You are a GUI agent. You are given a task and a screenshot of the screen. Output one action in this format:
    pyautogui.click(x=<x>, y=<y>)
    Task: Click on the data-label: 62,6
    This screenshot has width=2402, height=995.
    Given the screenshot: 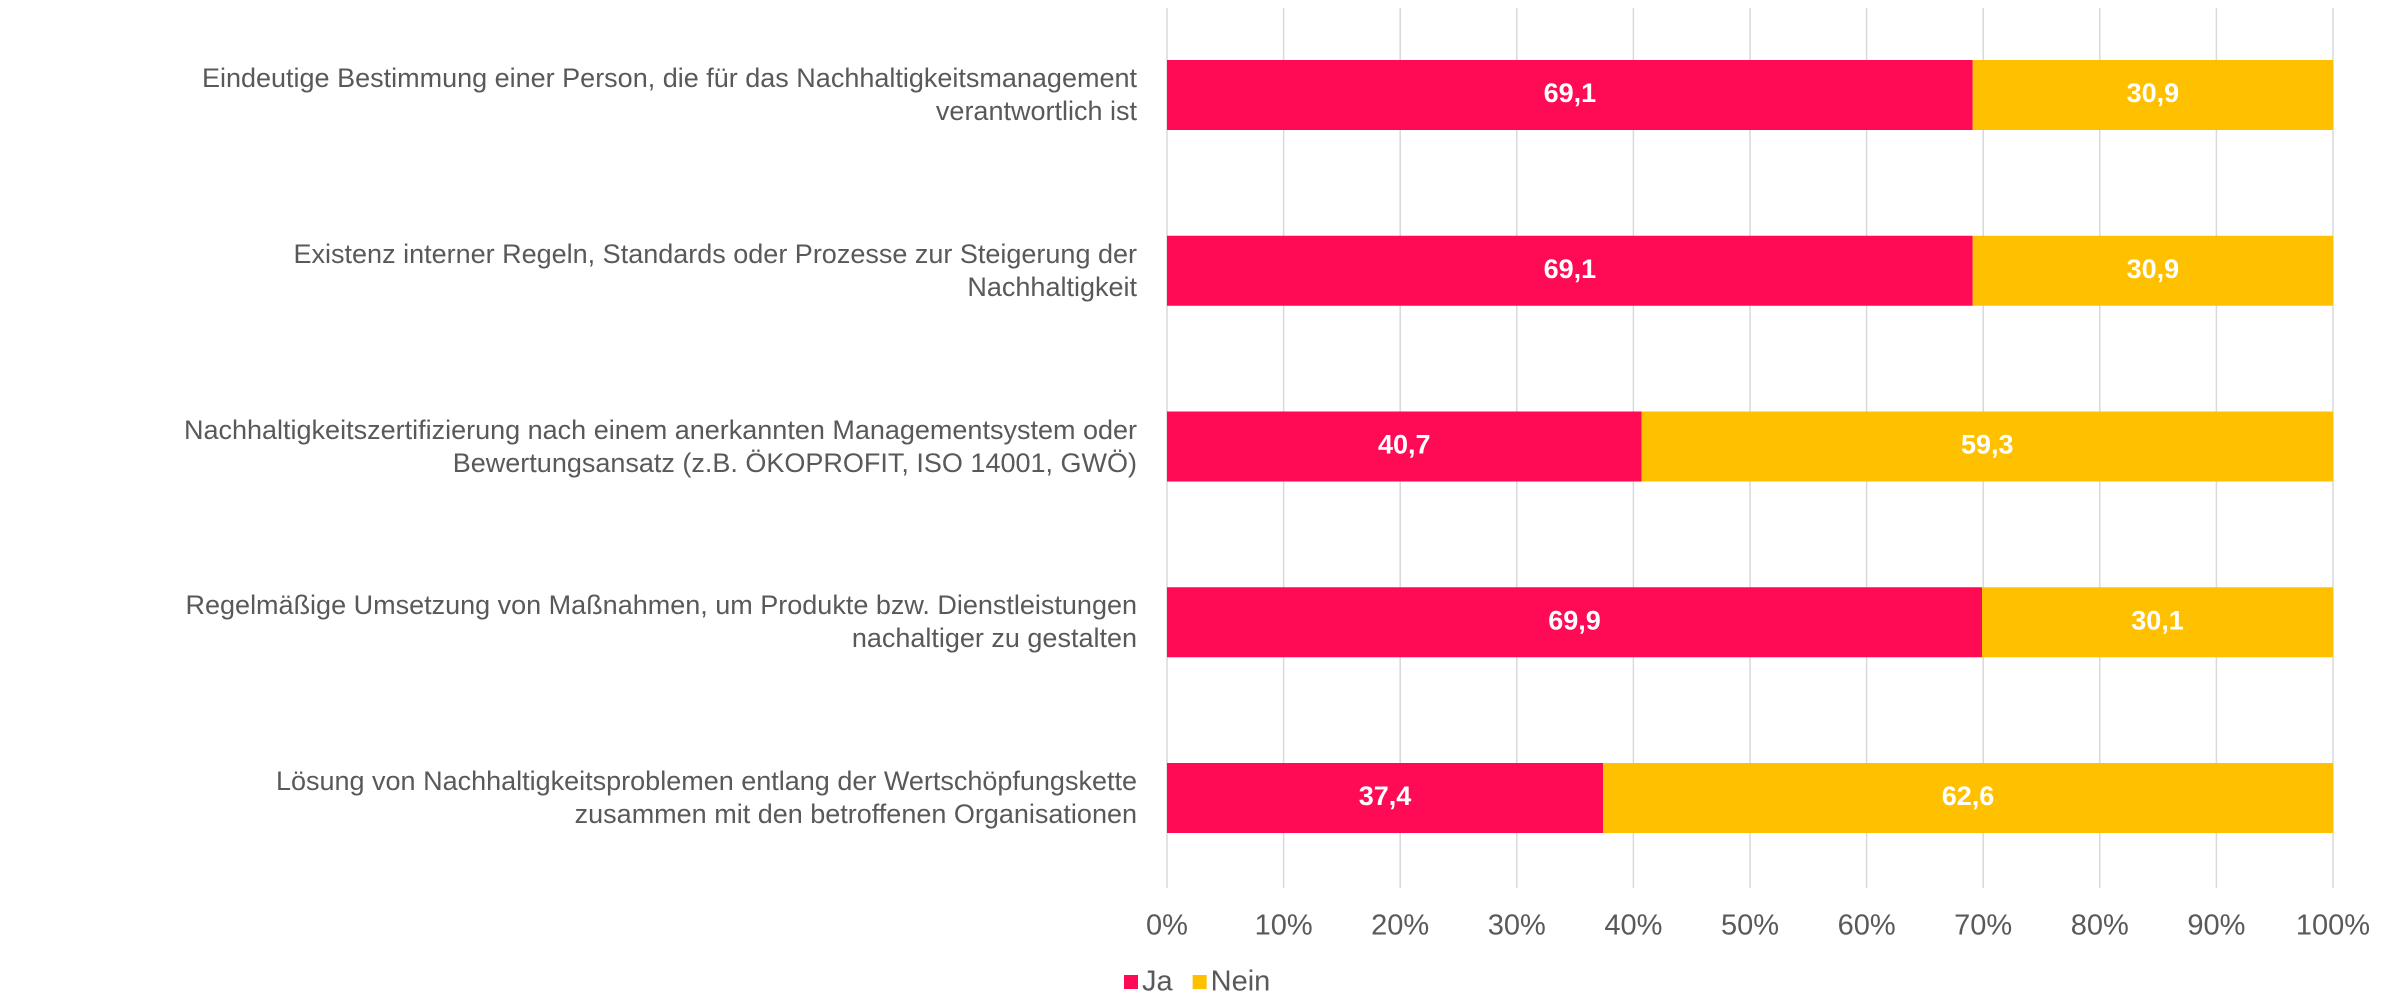 What is the action you would take?
    pyautogui.click(x=1968, y=796)
    